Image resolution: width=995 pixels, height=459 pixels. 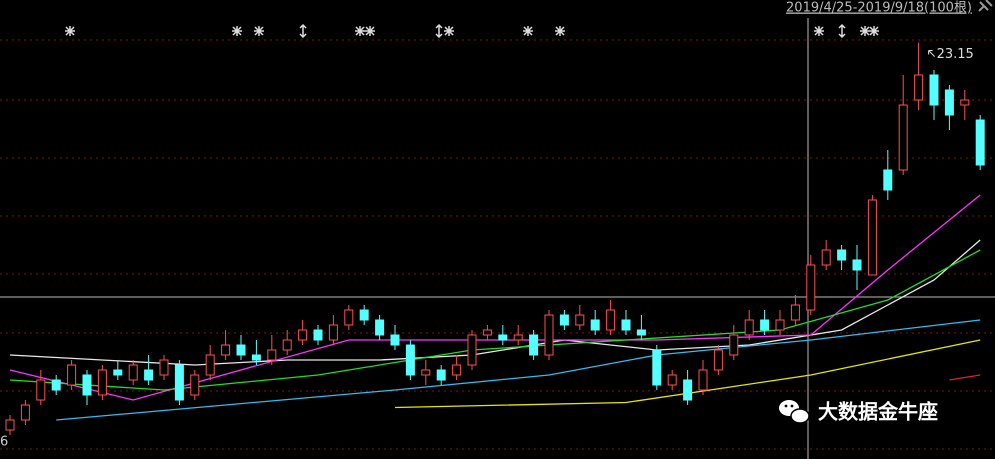 I want to click on corner-label: 6, so click(x=4, y=442).